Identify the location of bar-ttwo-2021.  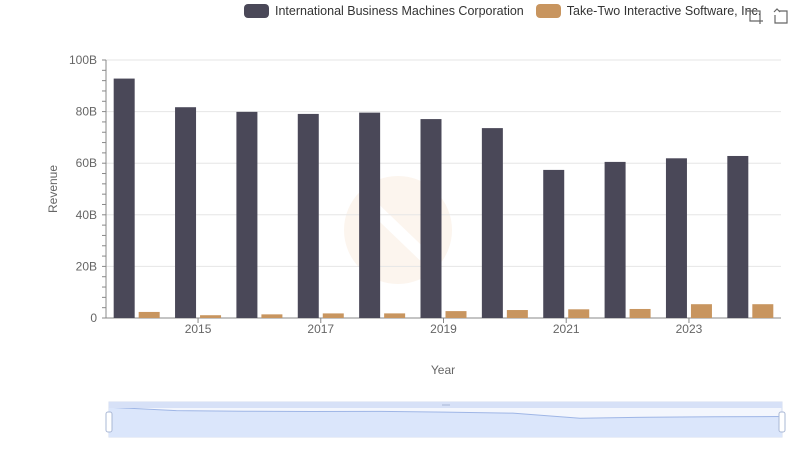
(579, 313).